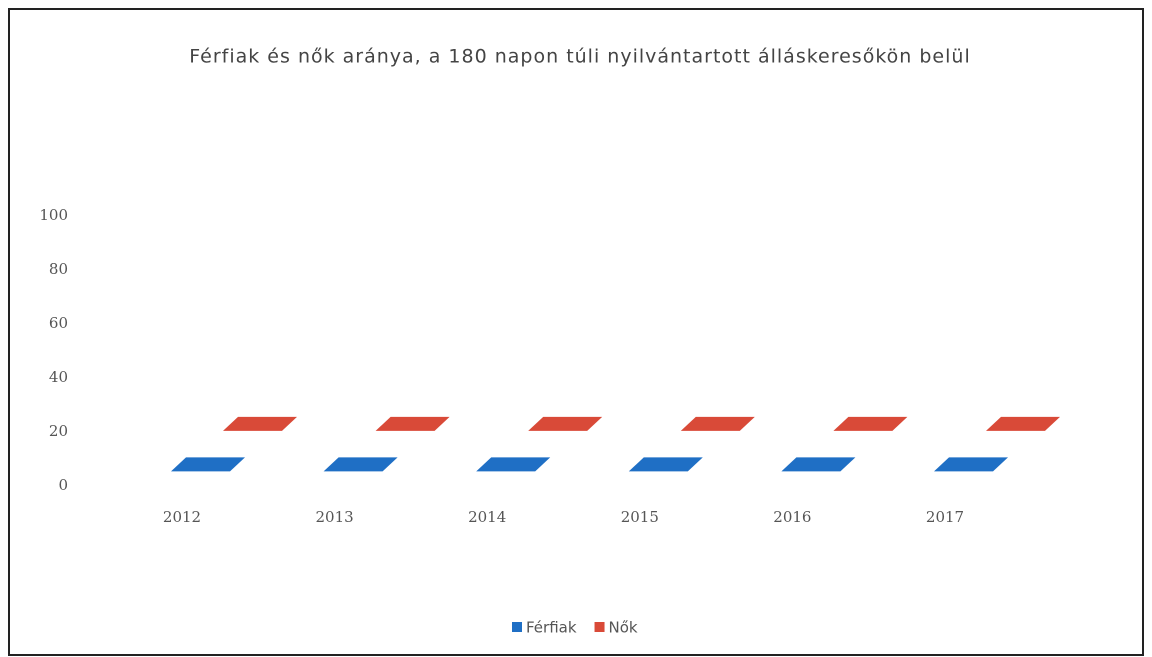 This screenshot has width=1152, height=657. I want to click on y-tick-label: 80, so click(58, 269).